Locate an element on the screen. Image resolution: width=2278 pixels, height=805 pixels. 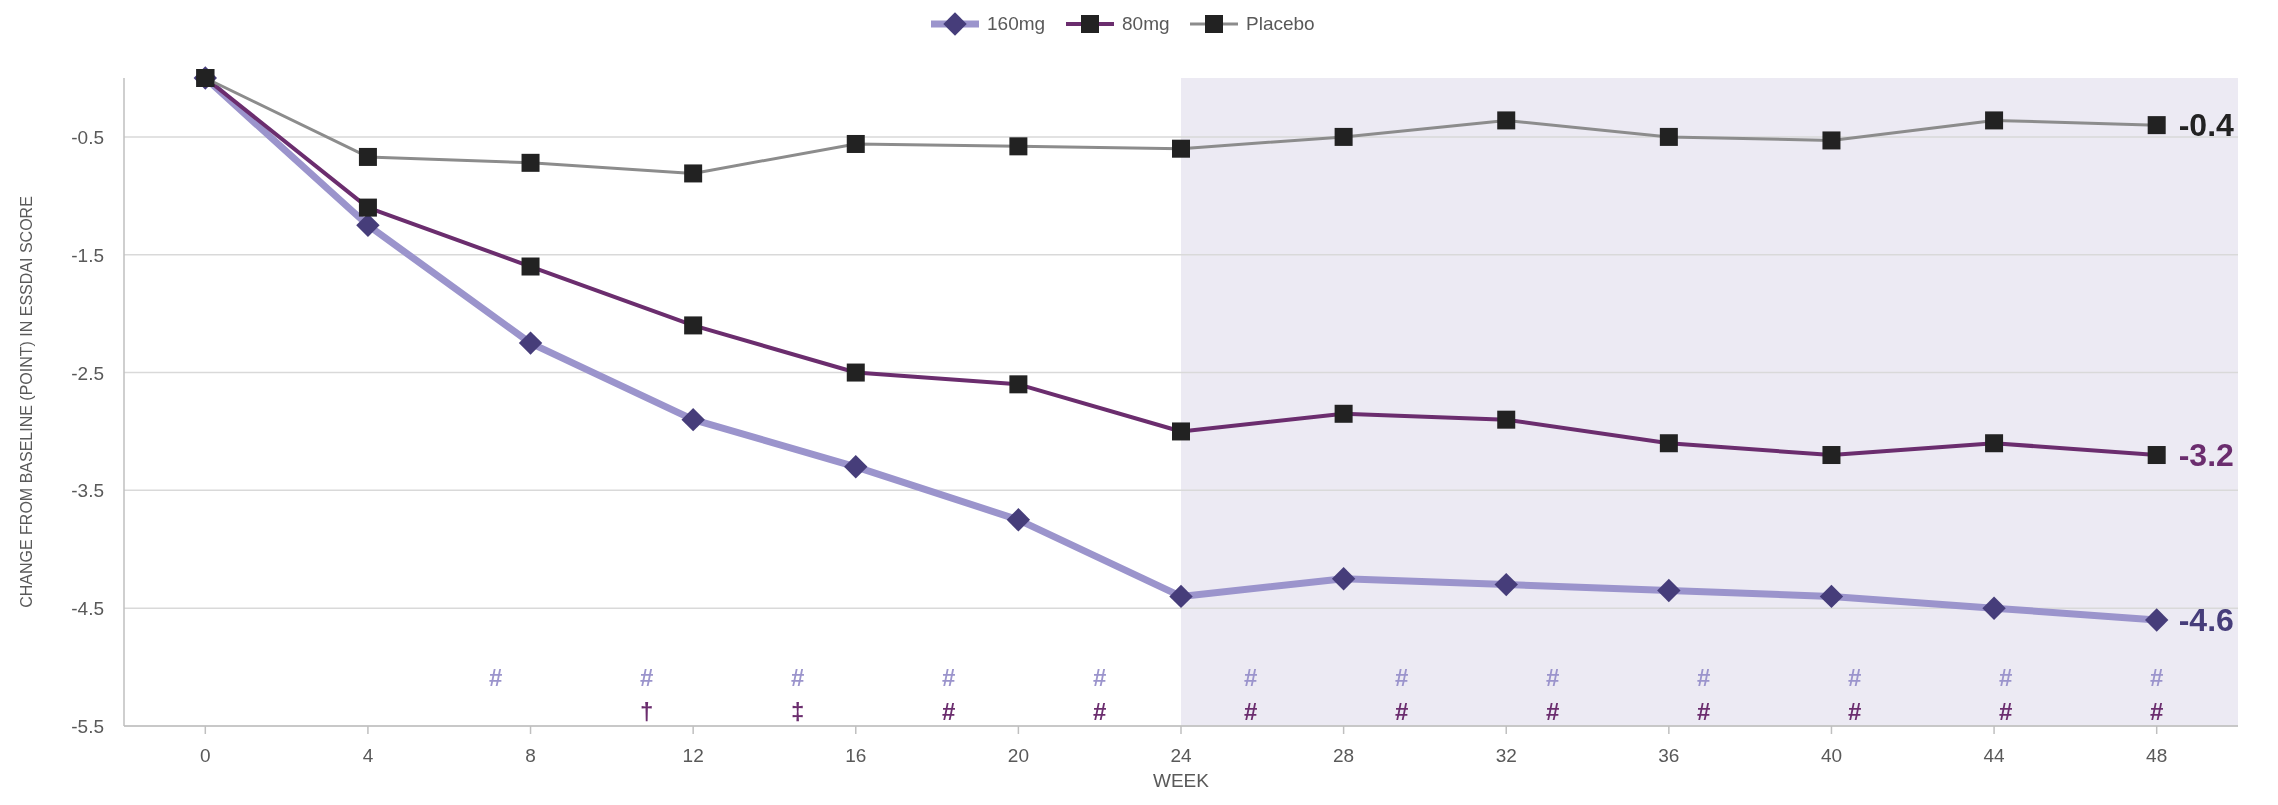
legend-label: 160mg is located at coordinates (1016, 23).